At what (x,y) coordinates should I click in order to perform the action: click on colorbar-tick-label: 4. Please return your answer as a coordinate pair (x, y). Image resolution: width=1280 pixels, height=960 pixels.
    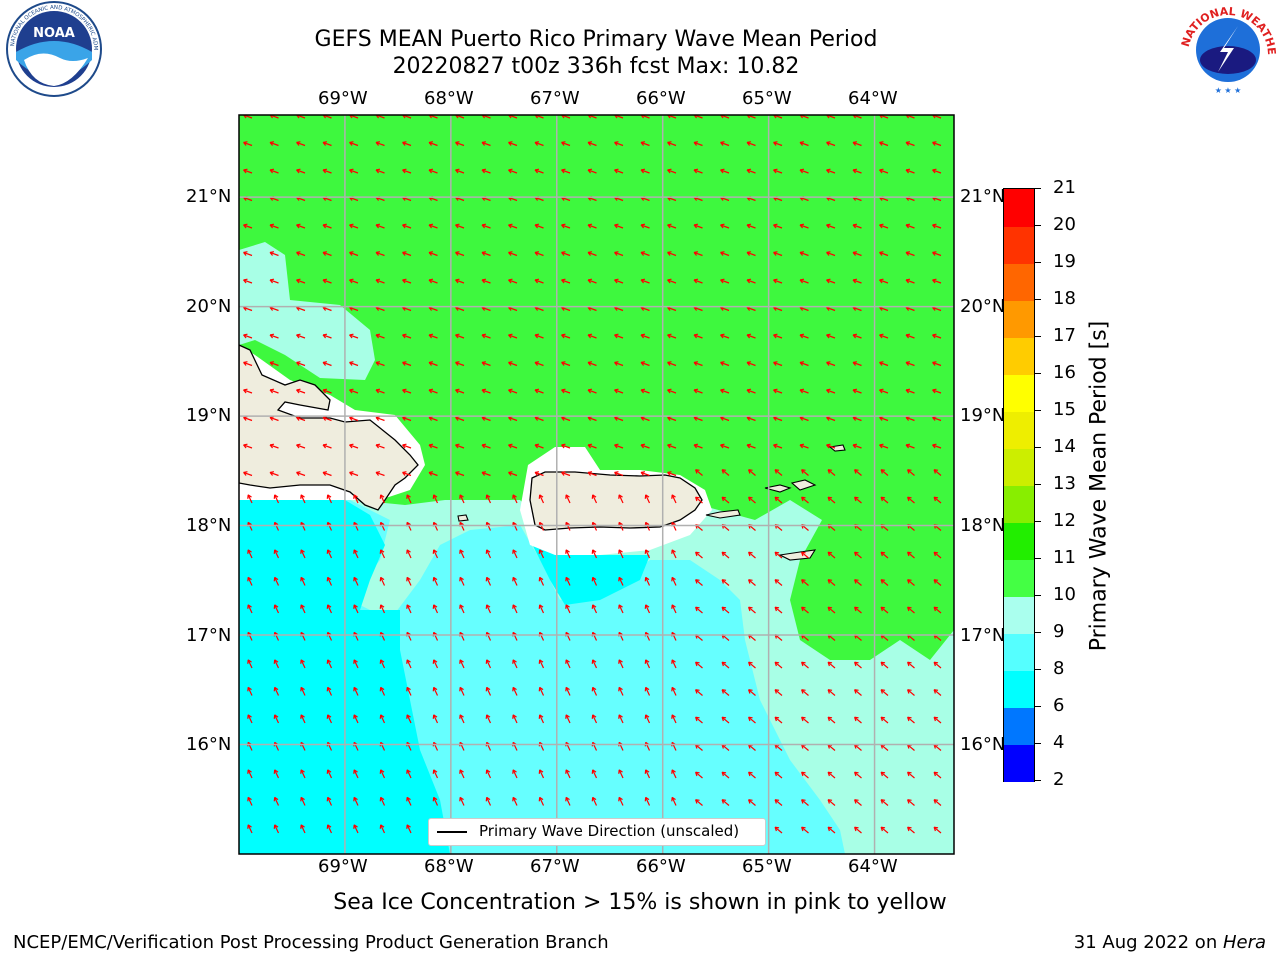
    Looking at the image, I should click on (1059, 742).